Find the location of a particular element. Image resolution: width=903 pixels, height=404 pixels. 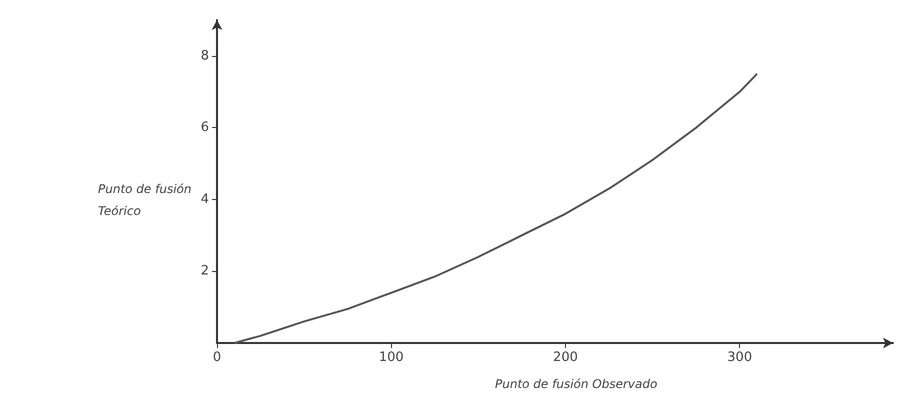

x-tick-label: 0 is located at coordinates (217, 357).